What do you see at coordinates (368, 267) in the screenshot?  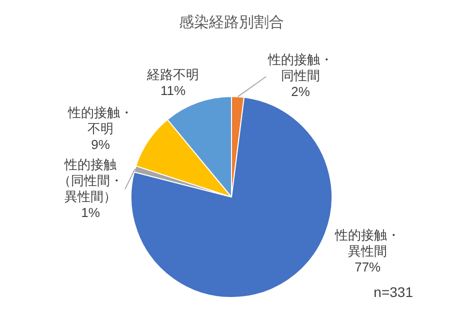 I see `data-label: 77%` at bounding box center [368, 267].